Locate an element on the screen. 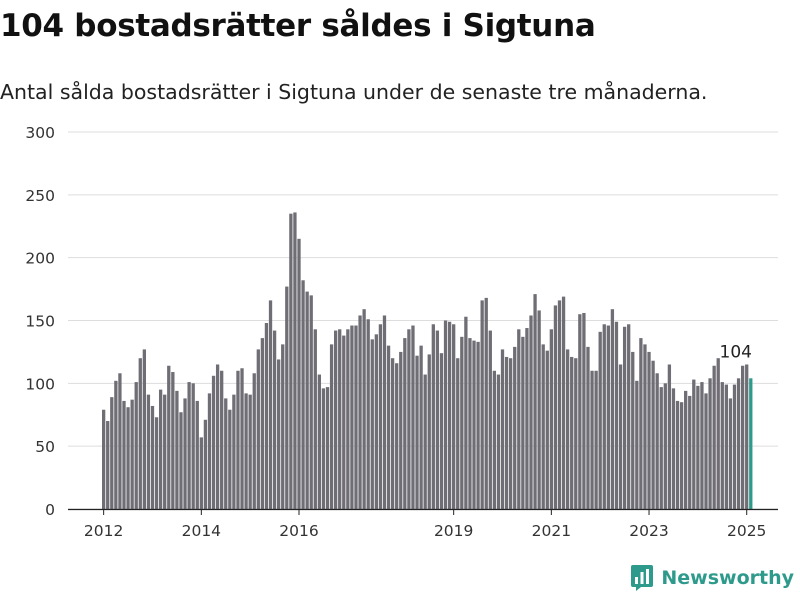  y-tick-label: 250 is located at coordinates (40, 196).